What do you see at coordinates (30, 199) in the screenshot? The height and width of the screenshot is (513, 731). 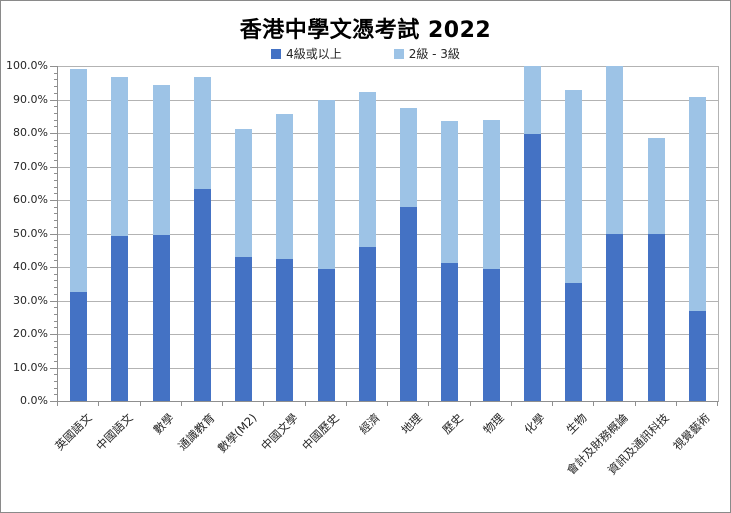 I see `y-tick-label-60.0%: 60.0%` at bounding box center [30, 199].